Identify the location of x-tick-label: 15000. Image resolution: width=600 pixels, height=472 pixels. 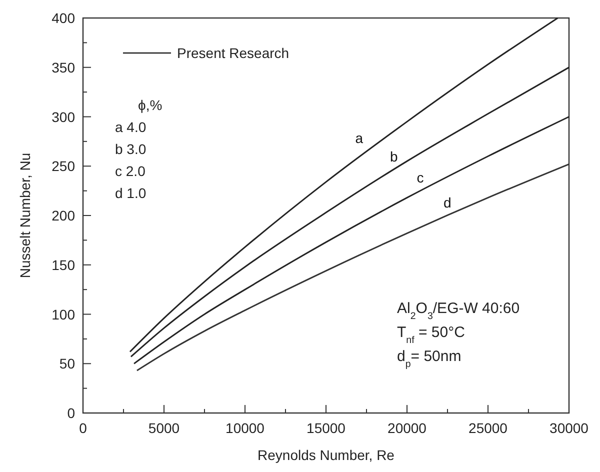
(326, 428).